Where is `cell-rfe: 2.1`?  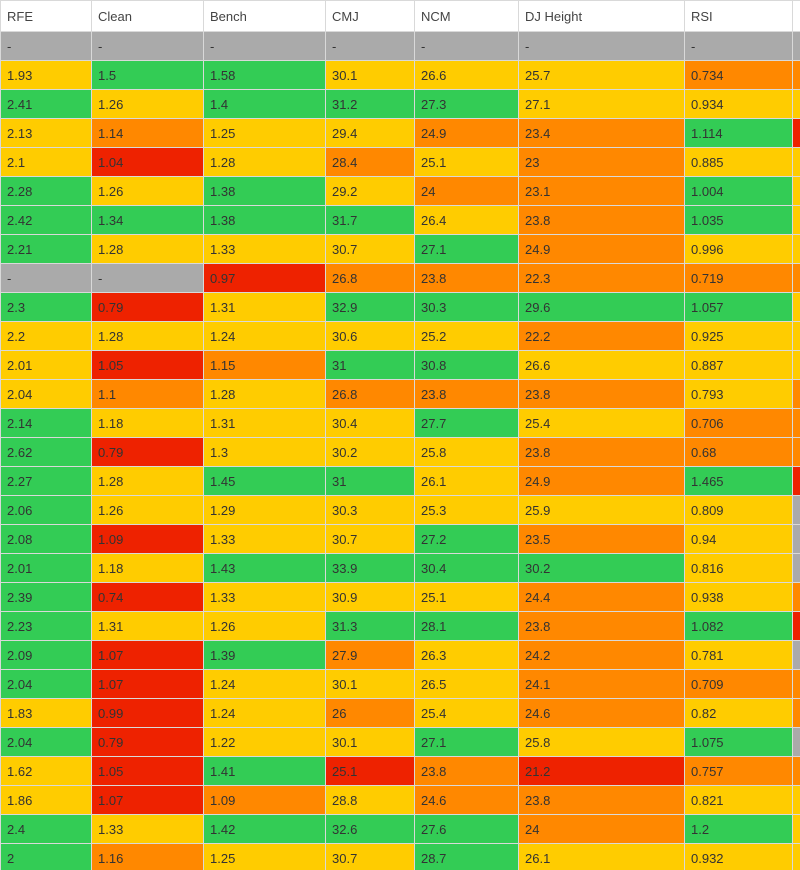 cell-rfe: 2.1 is located at coordinates (46, 162).